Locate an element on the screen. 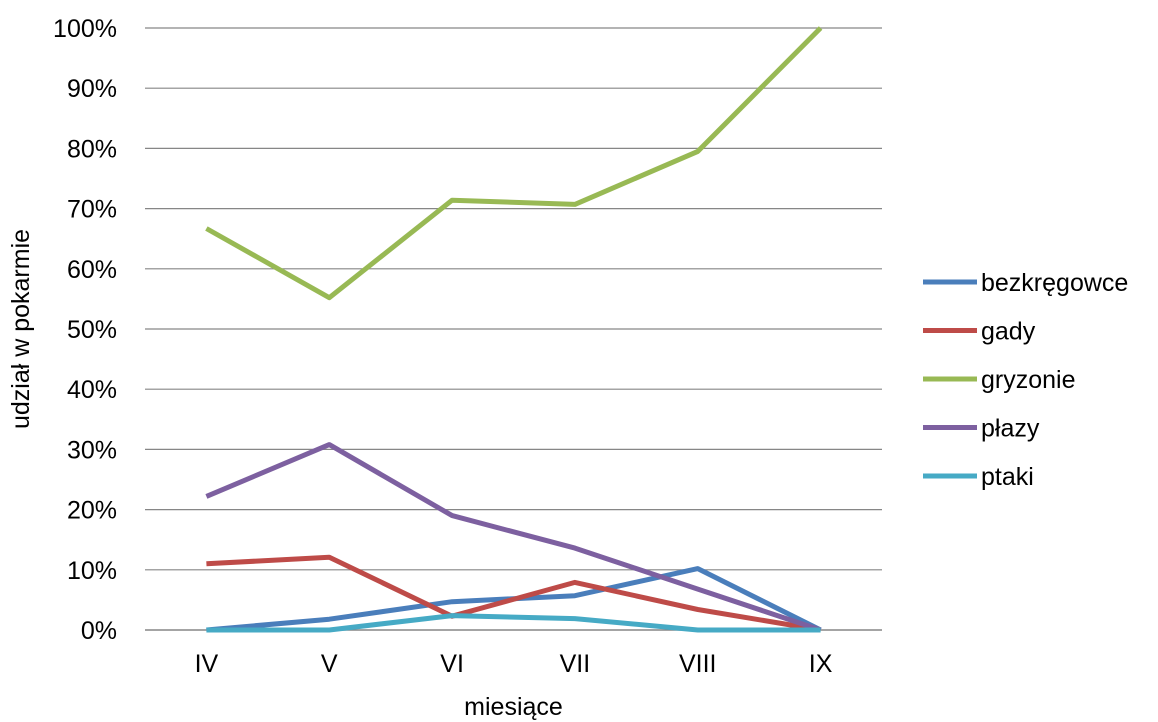  y-tick-label: 80% is located at coordinates (92, 149).